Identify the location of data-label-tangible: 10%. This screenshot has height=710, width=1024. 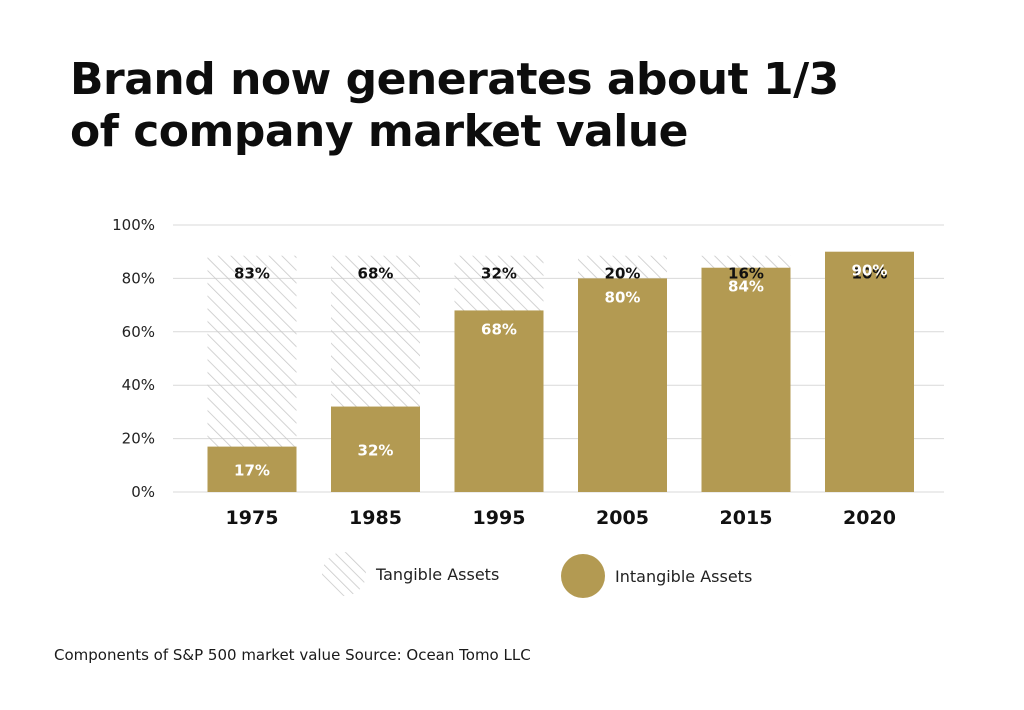
(870, 274).